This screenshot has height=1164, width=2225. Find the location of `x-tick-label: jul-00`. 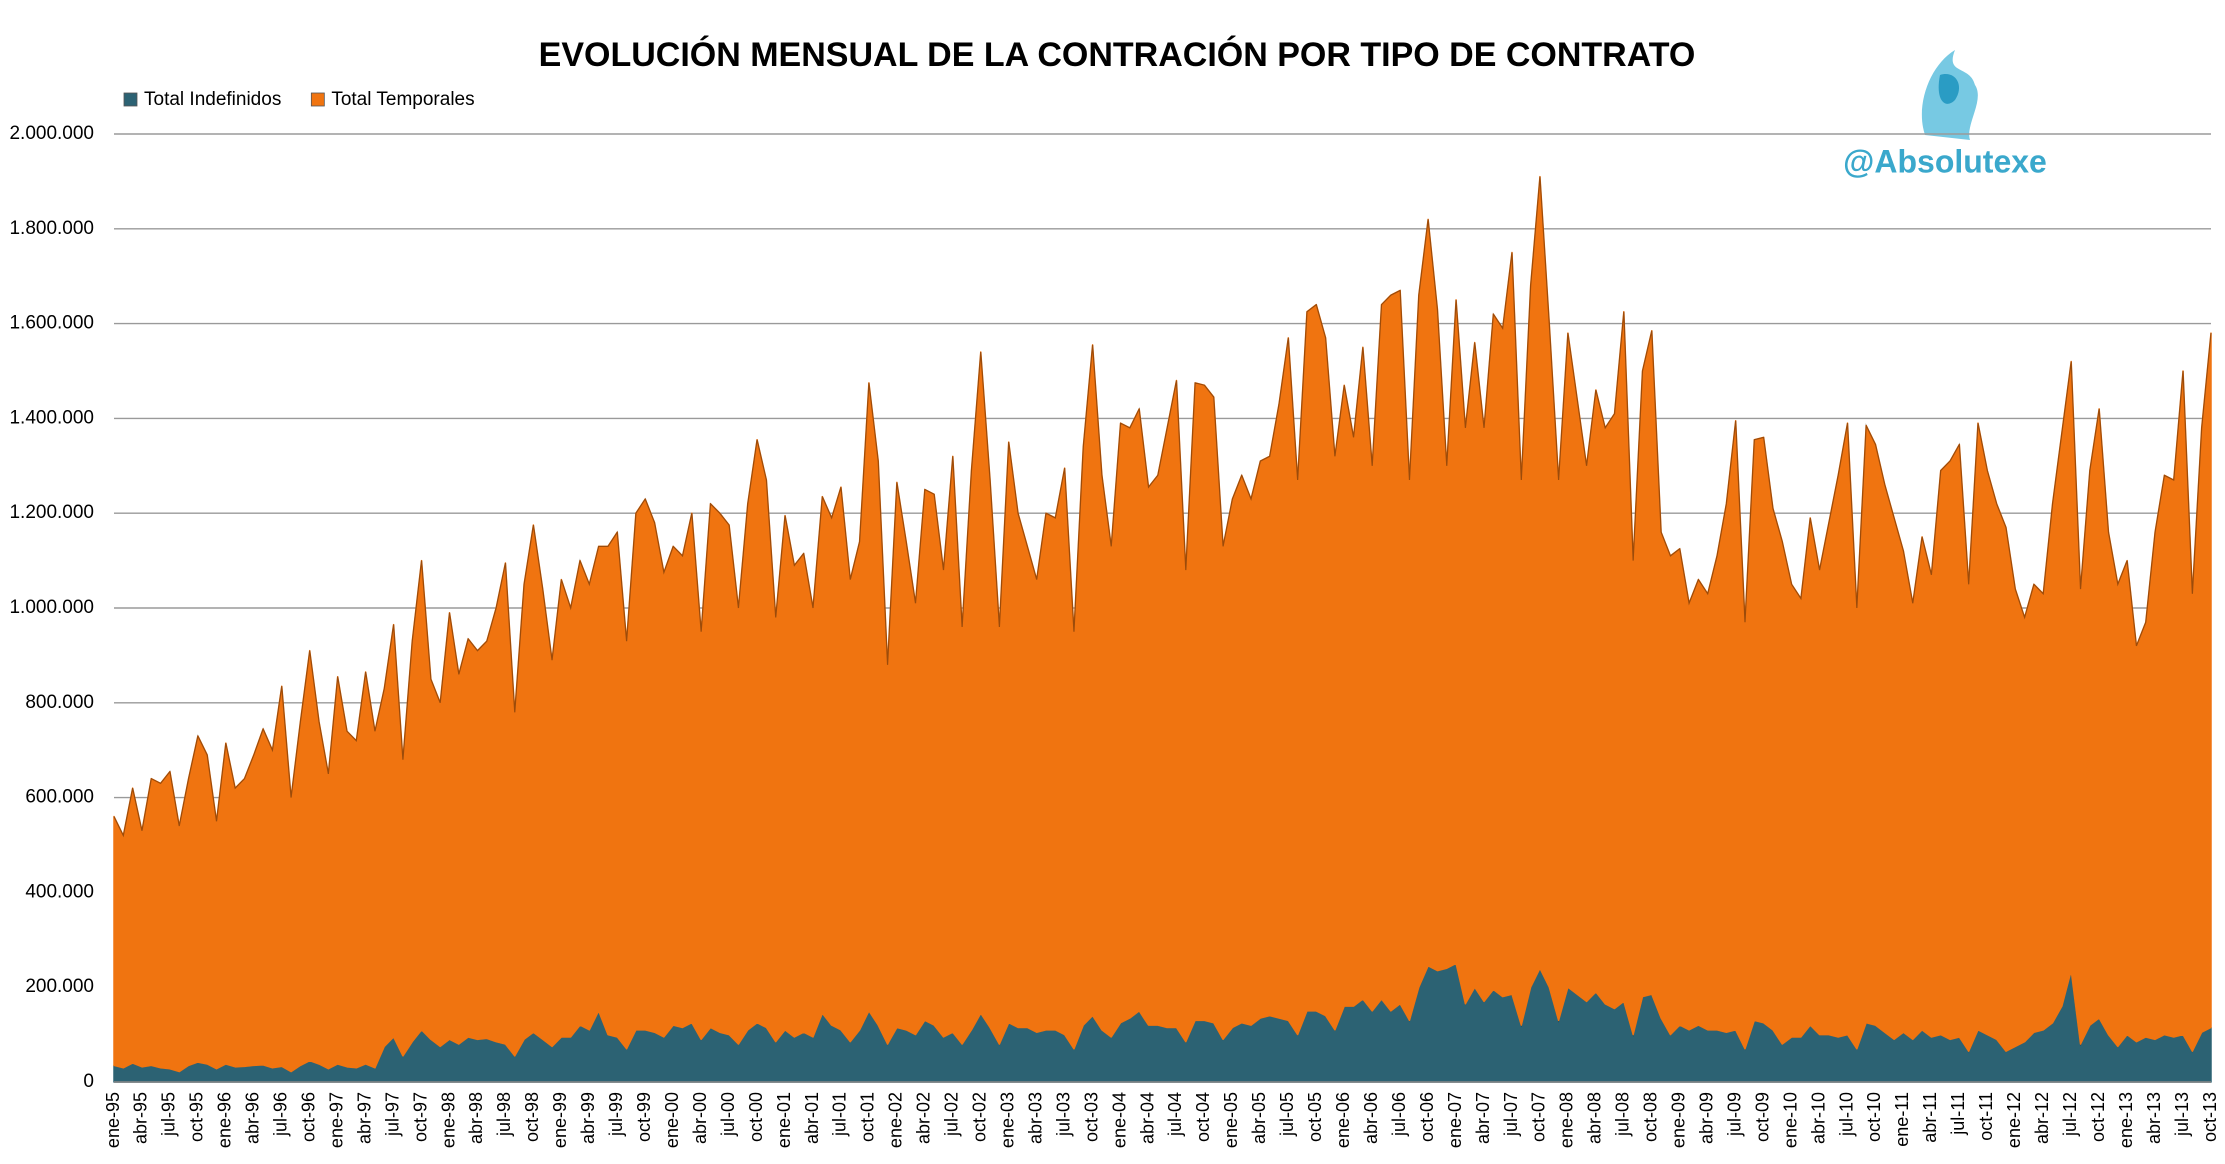

x-tick-label: jul-00 is located at coordinates (728, 1114).